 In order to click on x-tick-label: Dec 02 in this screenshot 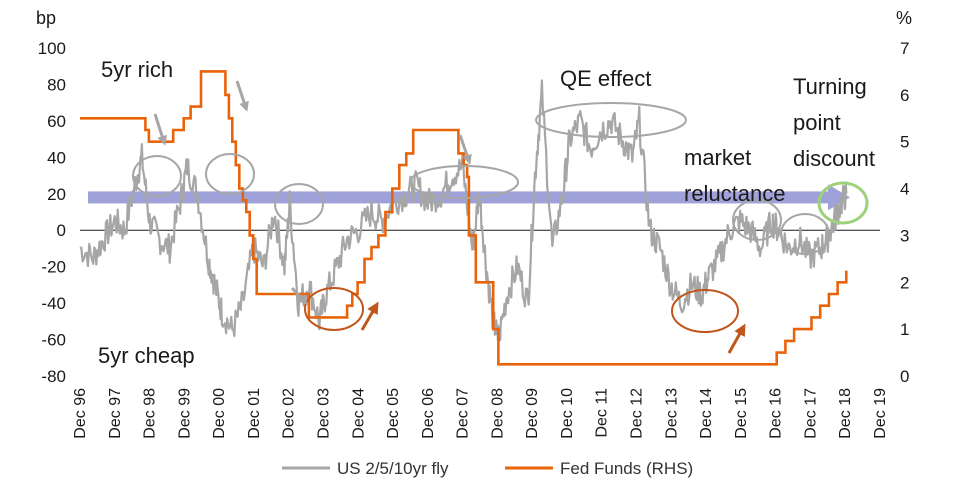, I will do `click(289, 413)`.